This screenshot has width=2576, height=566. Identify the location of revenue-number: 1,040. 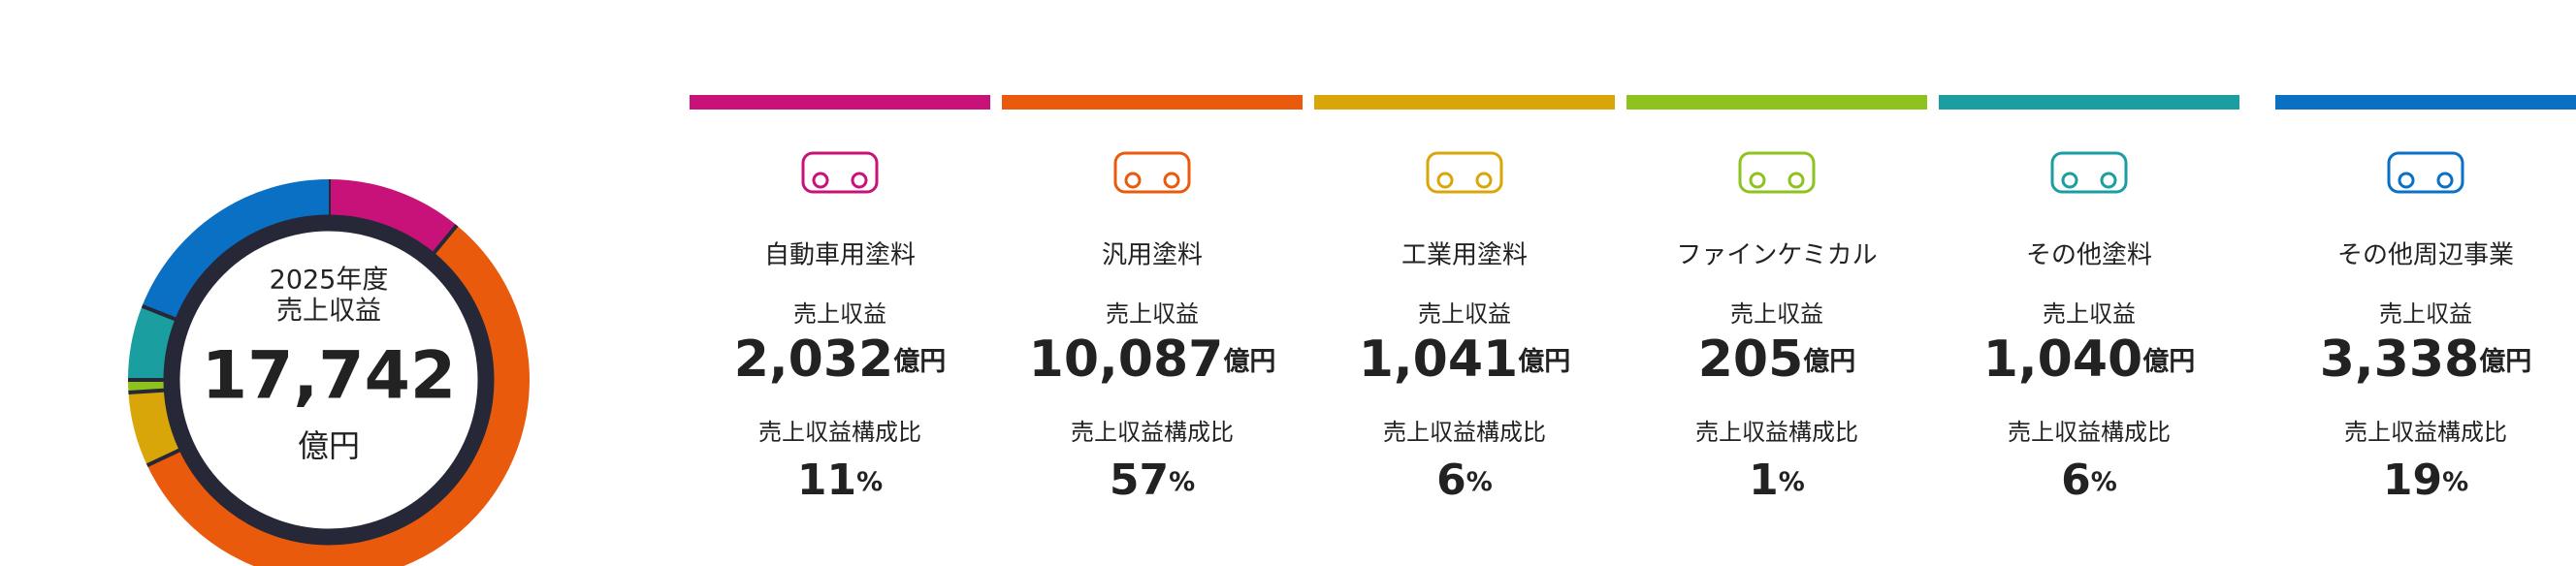
(2062, 359).